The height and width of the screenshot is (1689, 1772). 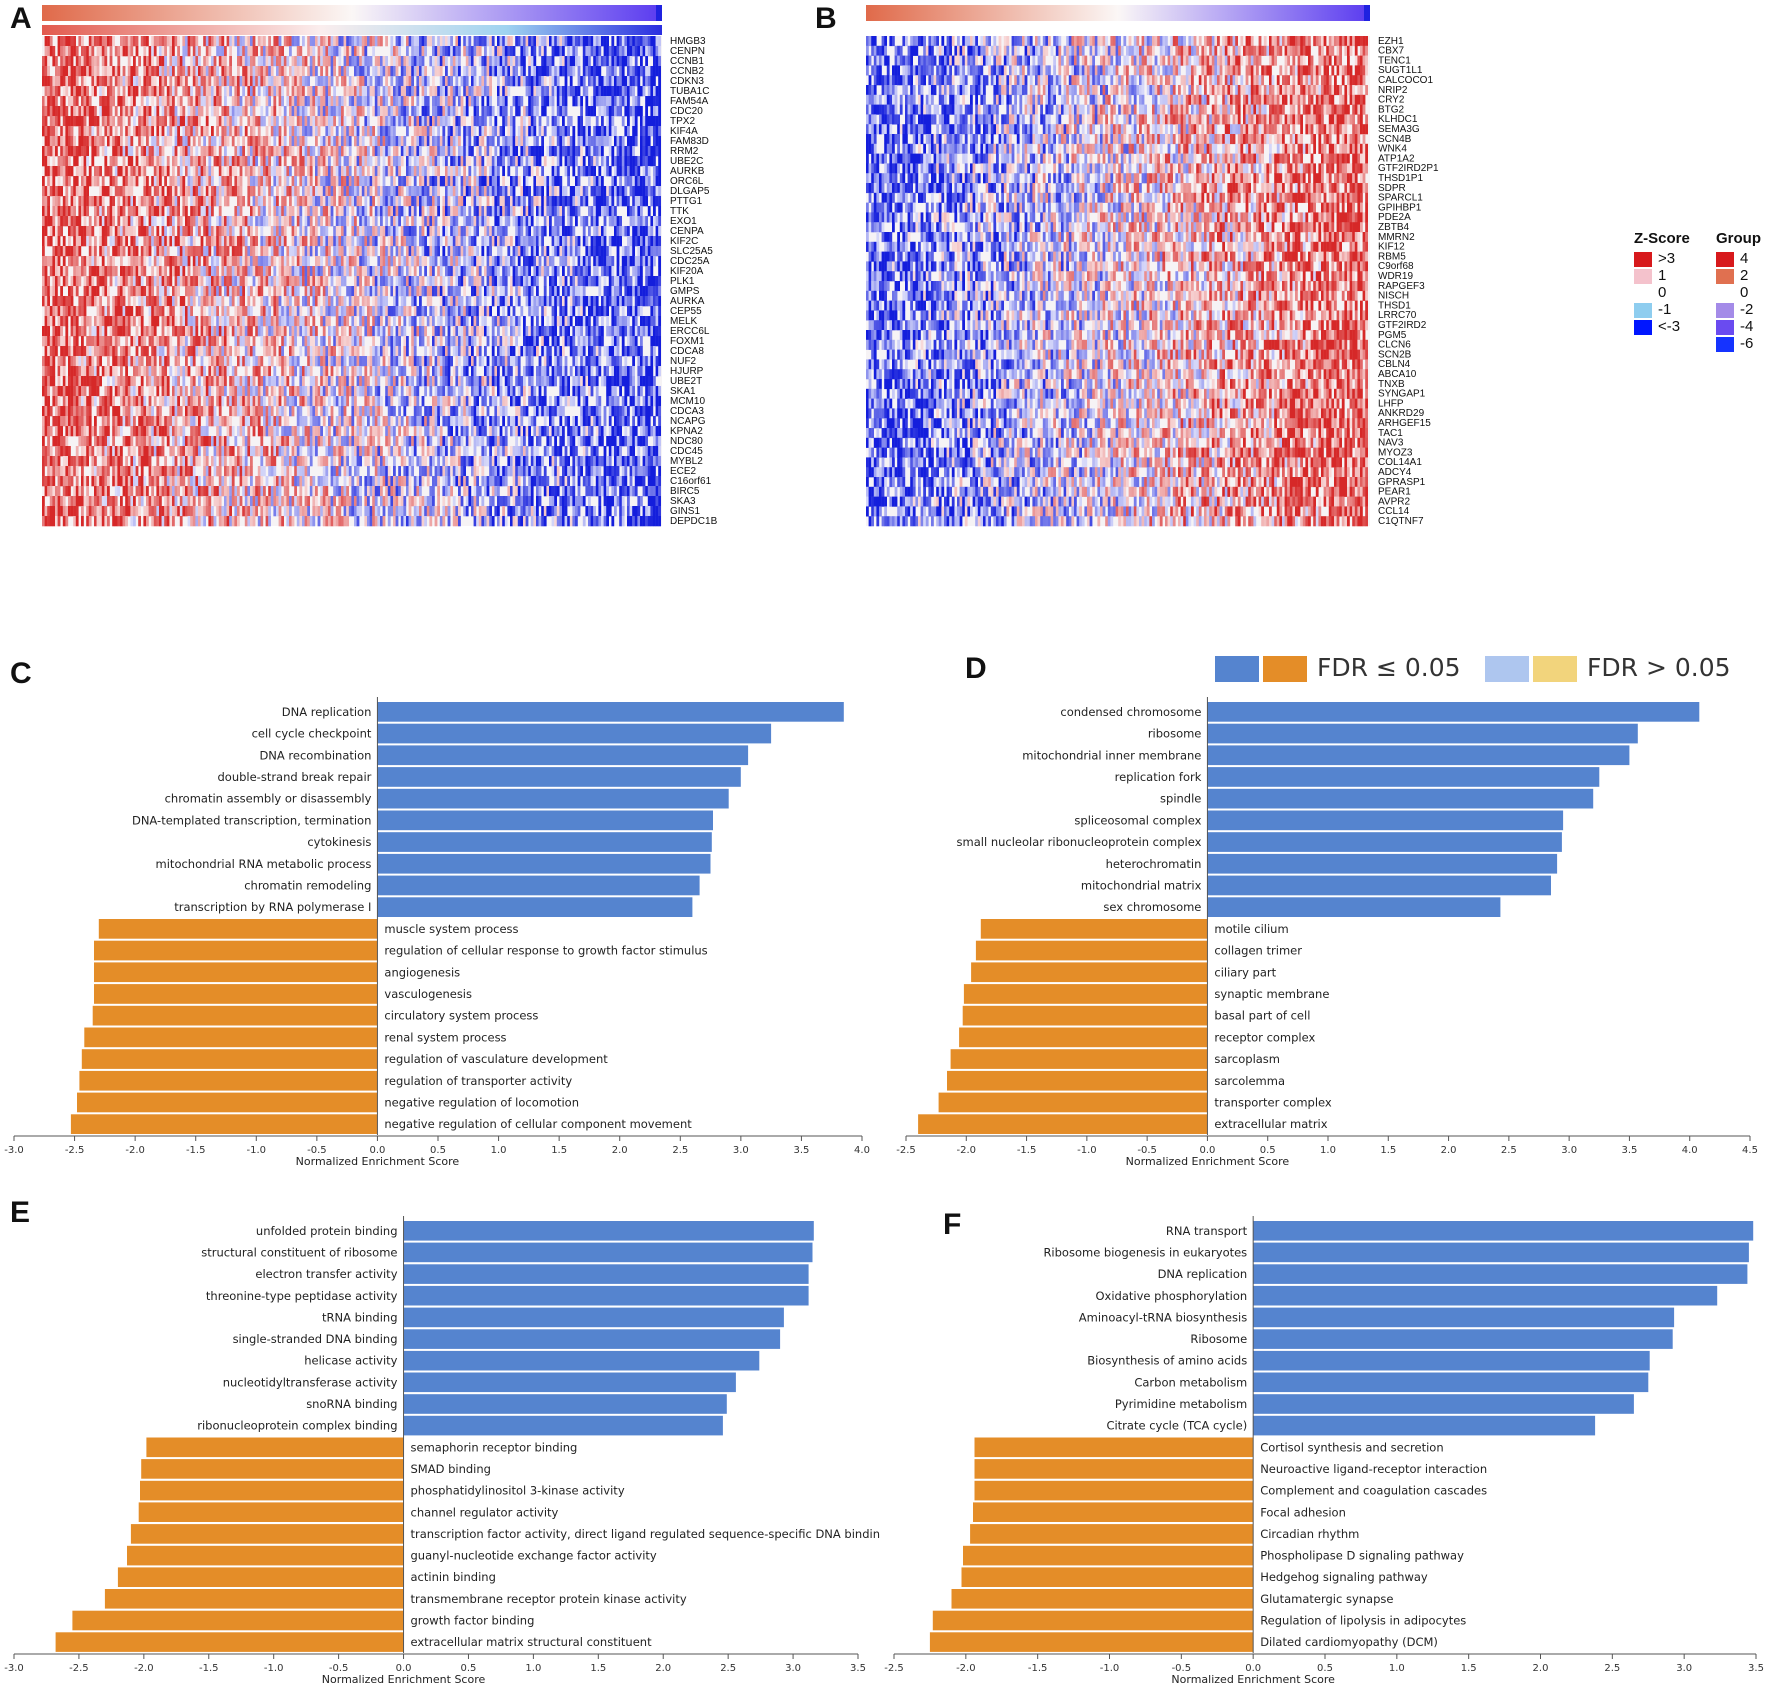 What do you see at coordinates (1273, 1102) in the screenshot?
I see `chart-d-term-label: transporter complex` at bounding box center [1273, 1102].